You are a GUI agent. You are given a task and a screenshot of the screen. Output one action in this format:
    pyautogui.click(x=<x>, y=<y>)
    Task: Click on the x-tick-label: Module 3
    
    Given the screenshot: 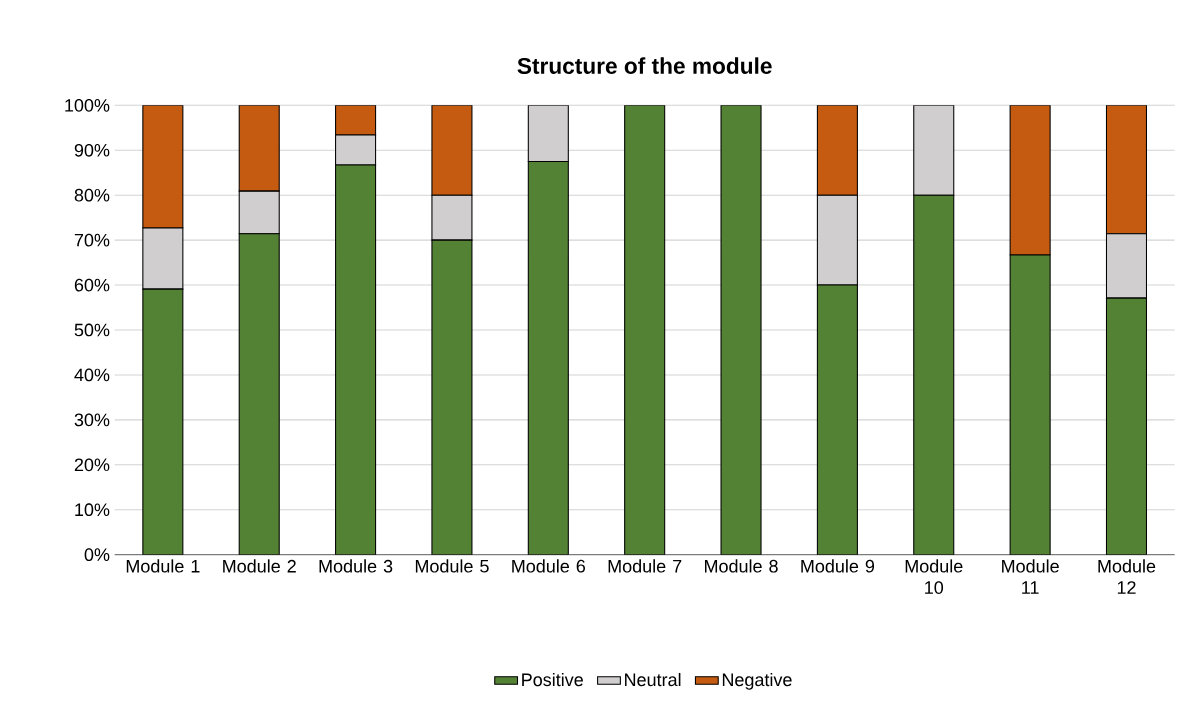 What is the action you would take?
    pyautogui.click(x=356, y=566)
    